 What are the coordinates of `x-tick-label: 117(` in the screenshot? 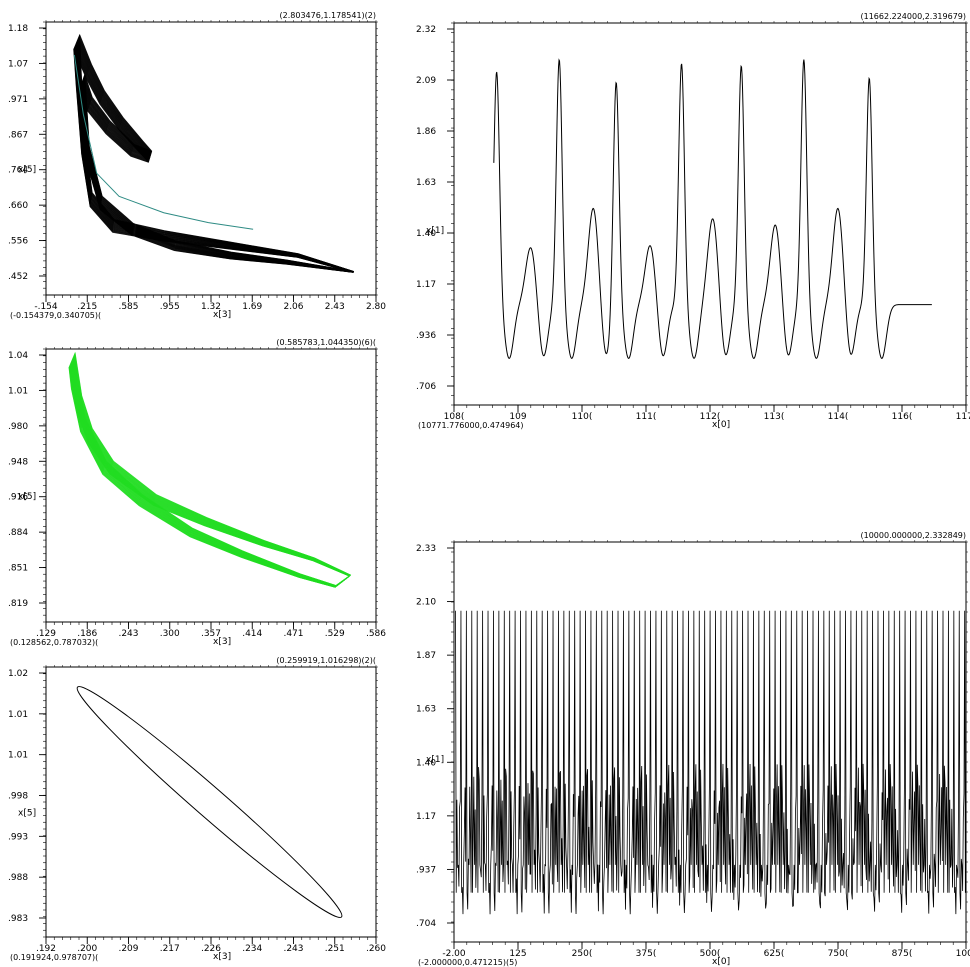 It's located at (963, 417).